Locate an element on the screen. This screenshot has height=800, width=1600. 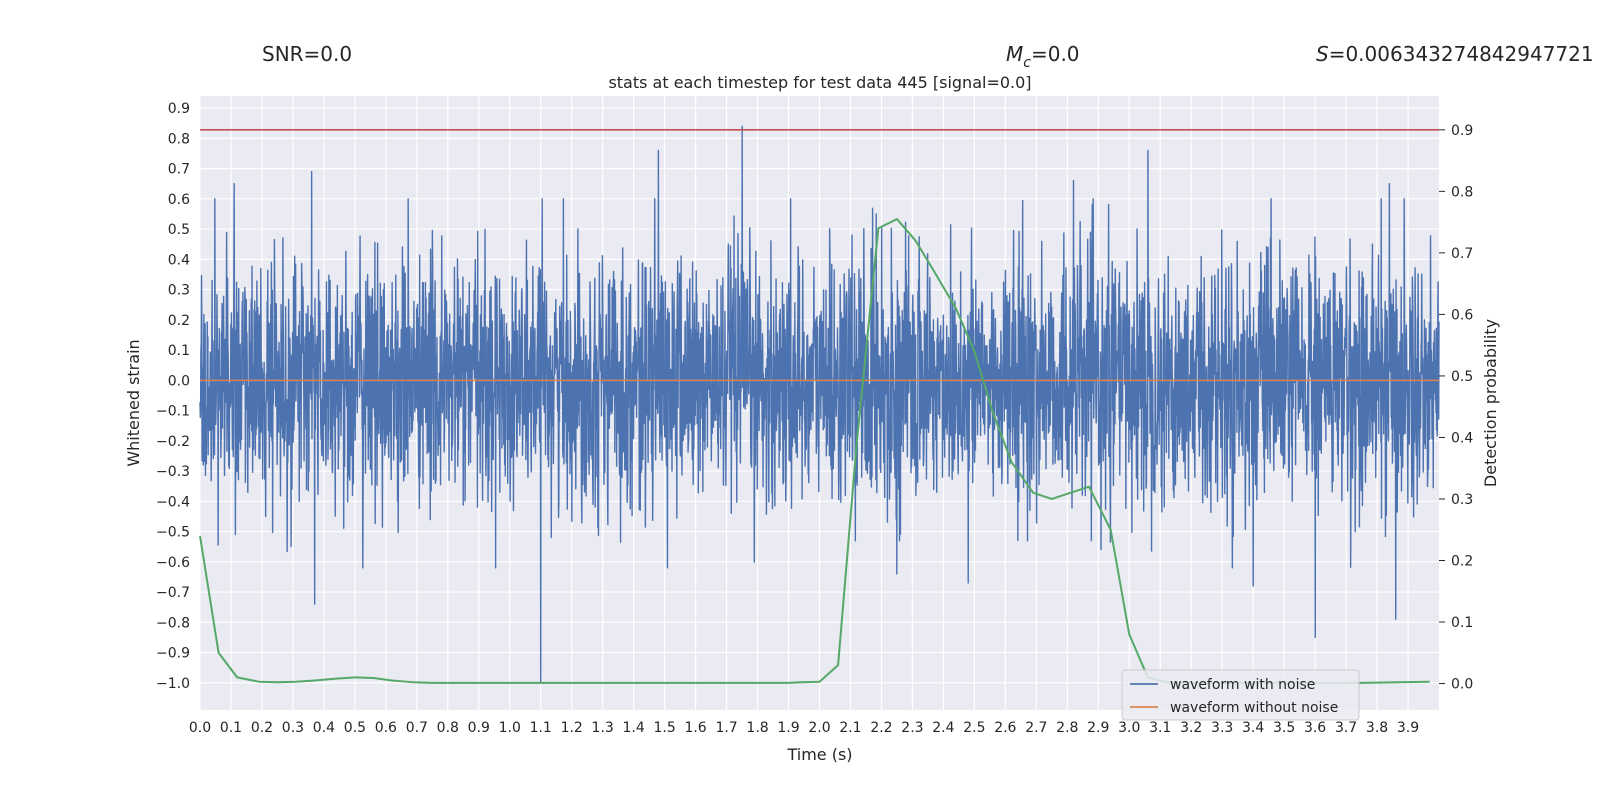
left-tick-label: −0.9 is located at coordinates (173, 654).